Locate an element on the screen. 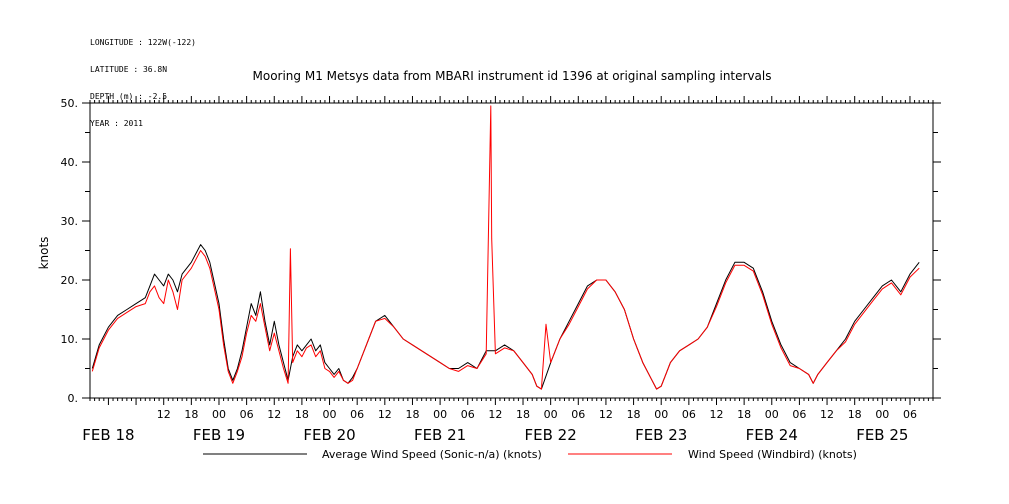 This screenshot has height=504, width=1009. y-axis-label: knots is located at coordinates (44, 253).